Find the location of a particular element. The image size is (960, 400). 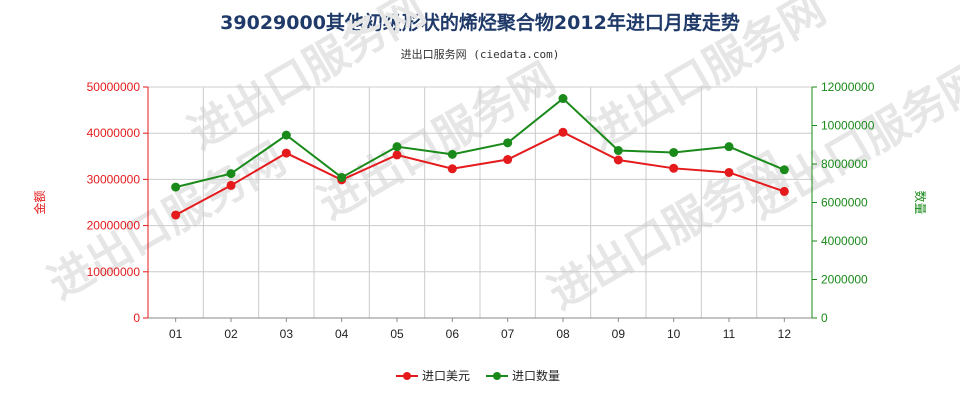

y-left-axis-label: 金额 is located at coordinates (39, 202).